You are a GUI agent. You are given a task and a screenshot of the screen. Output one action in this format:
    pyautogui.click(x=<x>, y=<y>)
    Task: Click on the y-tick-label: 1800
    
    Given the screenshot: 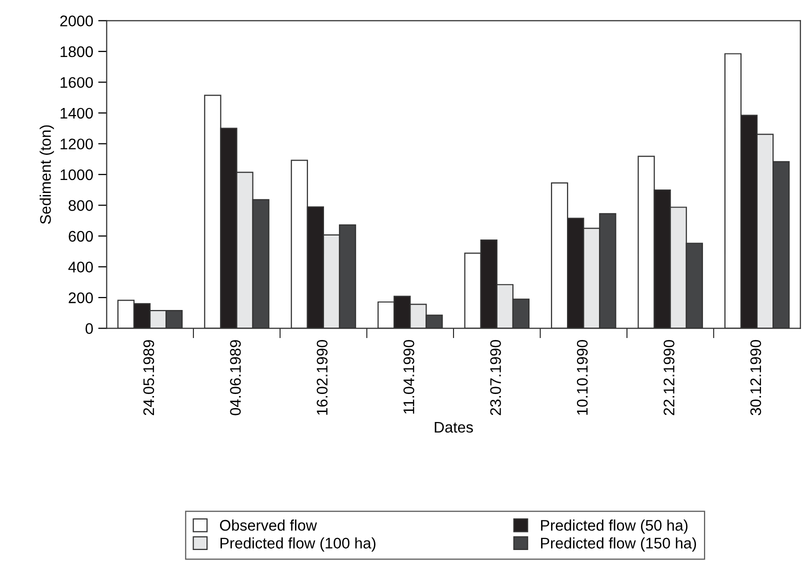 What is the action you would take?
    pyautogui.click(x=76, y=52)
    